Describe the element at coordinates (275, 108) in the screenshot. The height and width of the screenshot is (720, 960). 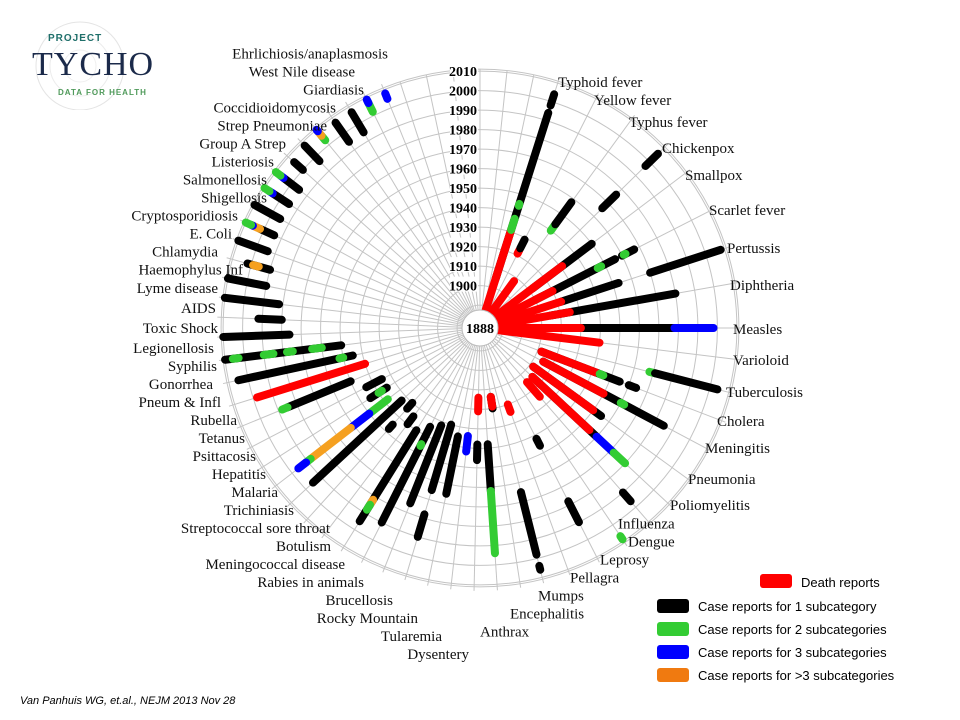
I see `disease-label: Coccidioidomycosis` at that location.